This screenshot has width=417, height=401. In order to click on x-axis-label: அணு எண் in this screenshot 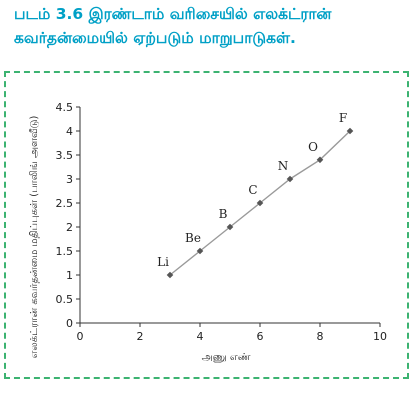, I will do `click(226, 357)`.